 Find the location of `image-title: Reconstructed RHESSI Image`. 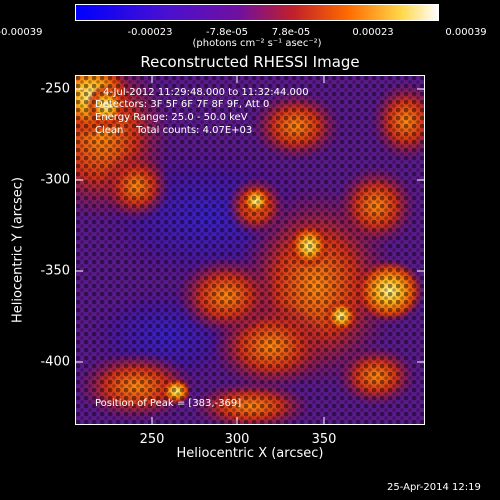

image-title: Reconstructed RHESSI Image is located at coordinates (250, 62).